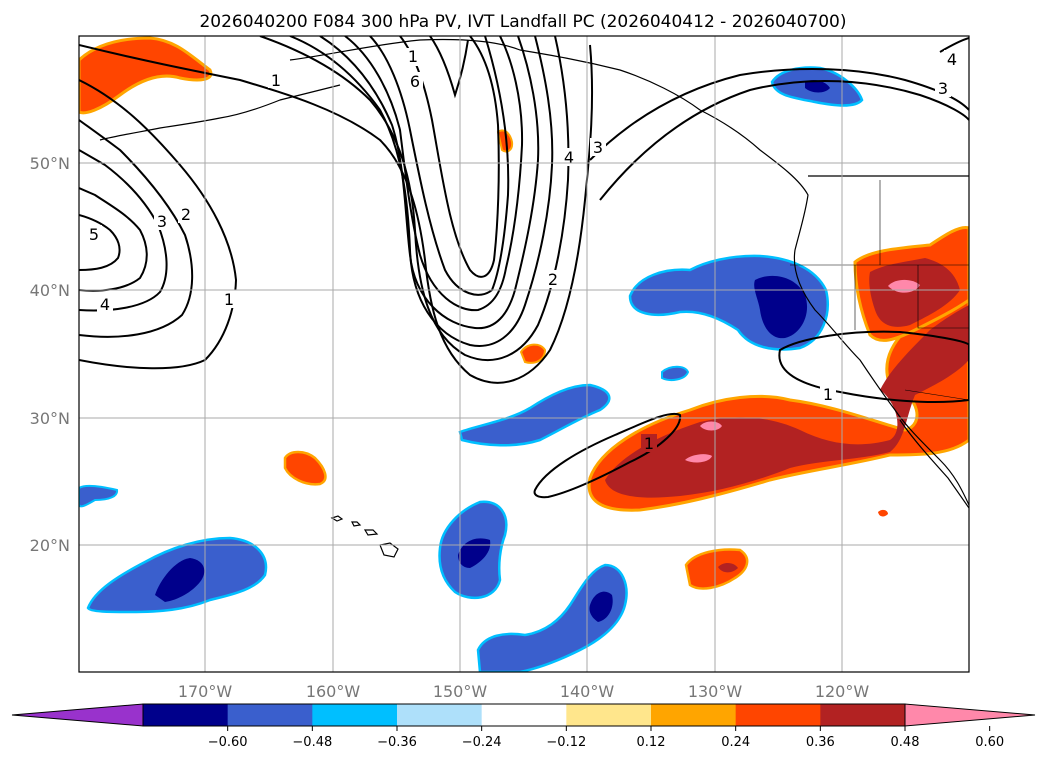  I want to click on warm-patch-west, so click(305, 468).